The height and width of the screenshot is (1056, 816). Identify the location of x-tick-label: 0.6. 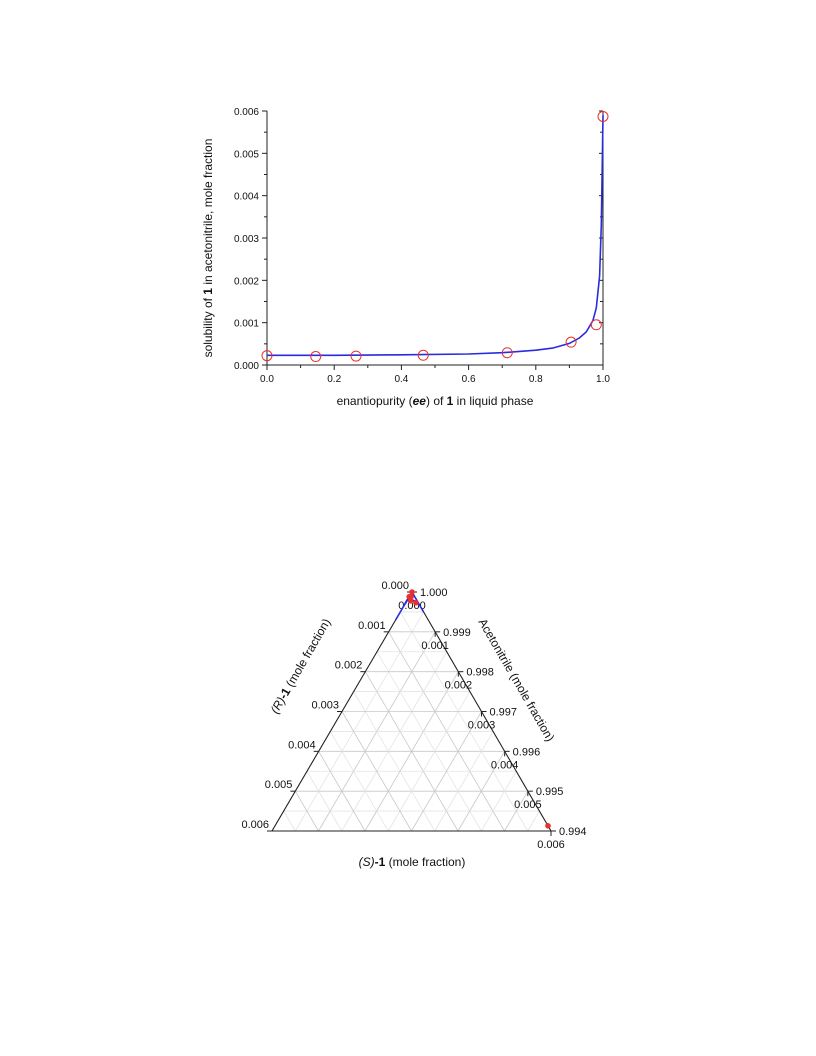
(469, 379).